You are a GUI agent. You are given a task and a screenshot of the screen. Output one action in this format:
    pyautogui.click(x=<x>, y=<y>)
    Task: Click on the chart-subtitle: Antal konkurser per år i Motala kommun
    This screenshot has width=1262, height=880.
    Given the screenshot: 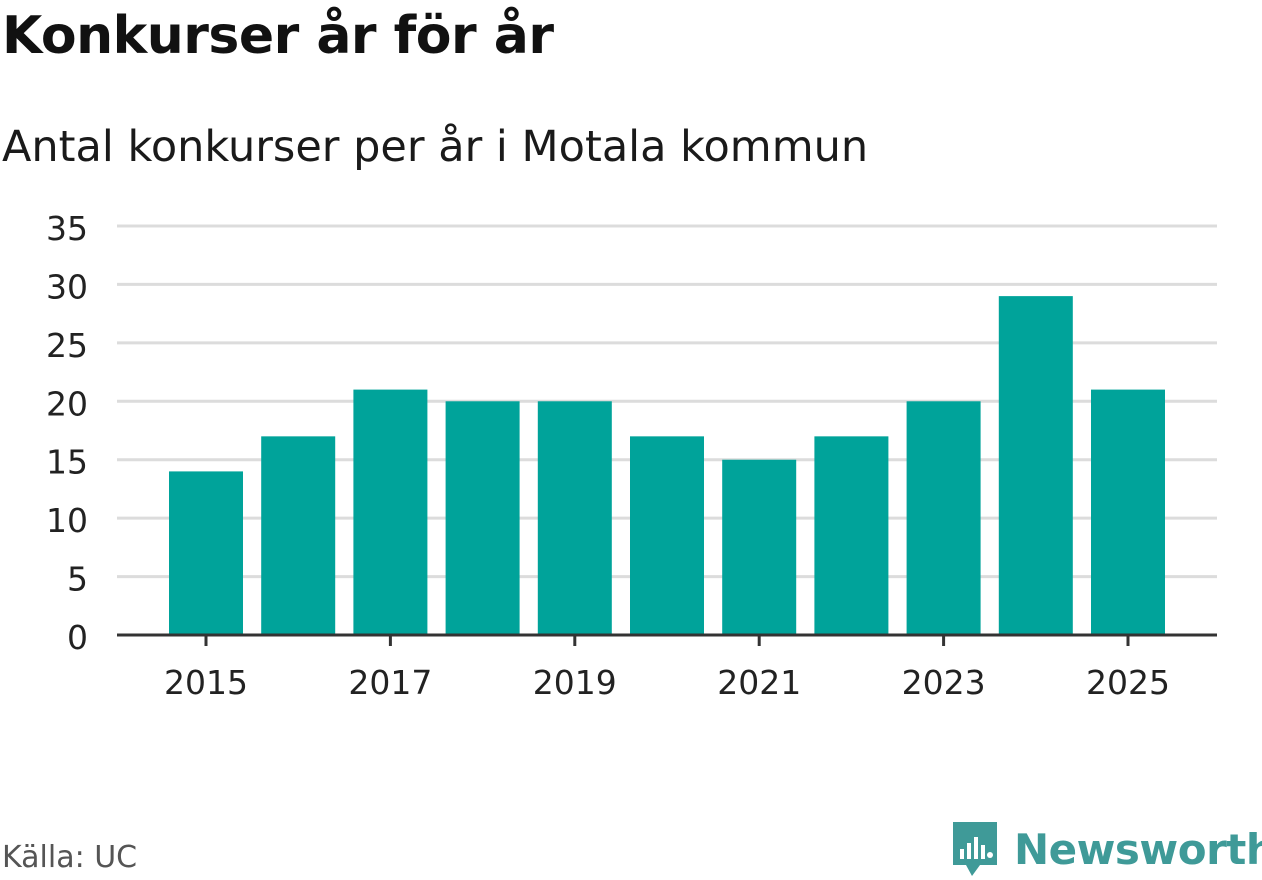 What is the action you would take?
    pyautogui.click(x=435, y=147)
    